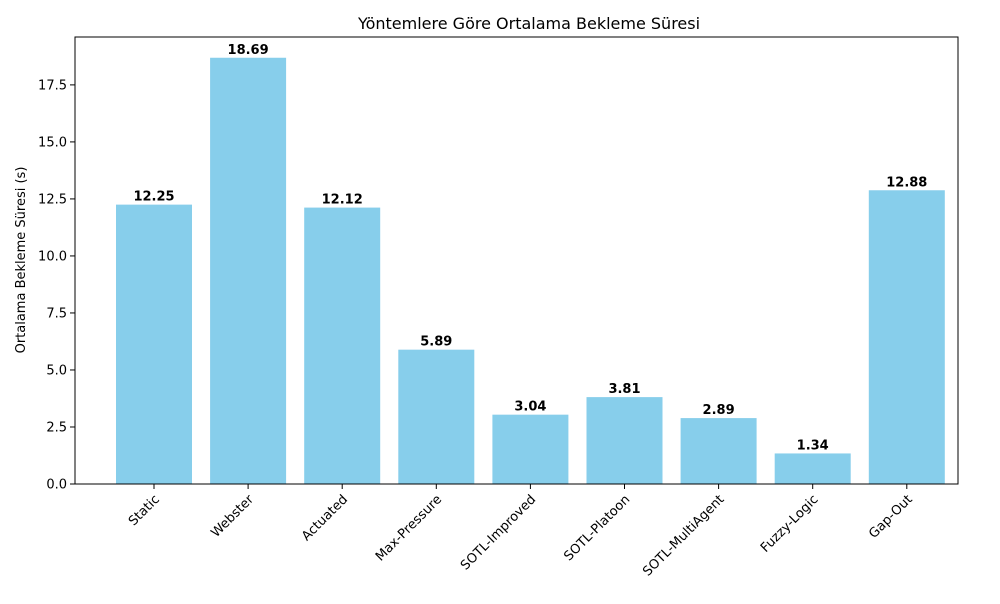 Image resolution: width=1000 pixels, height=604 pixels. Describe the element at coordinates (683, 535) in the screenshot. I see `x-tick-label: SOTL-MultiAgent` at that location.